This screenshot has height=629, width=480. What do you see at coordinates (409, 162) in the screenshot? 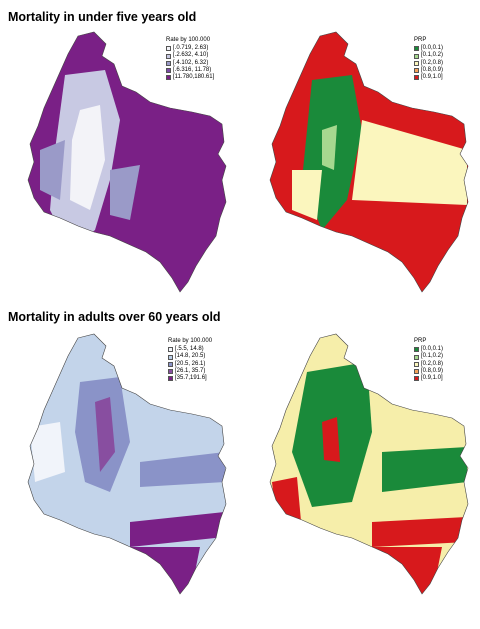
I see `region-prp-mid` at bounding box center [409, 162].